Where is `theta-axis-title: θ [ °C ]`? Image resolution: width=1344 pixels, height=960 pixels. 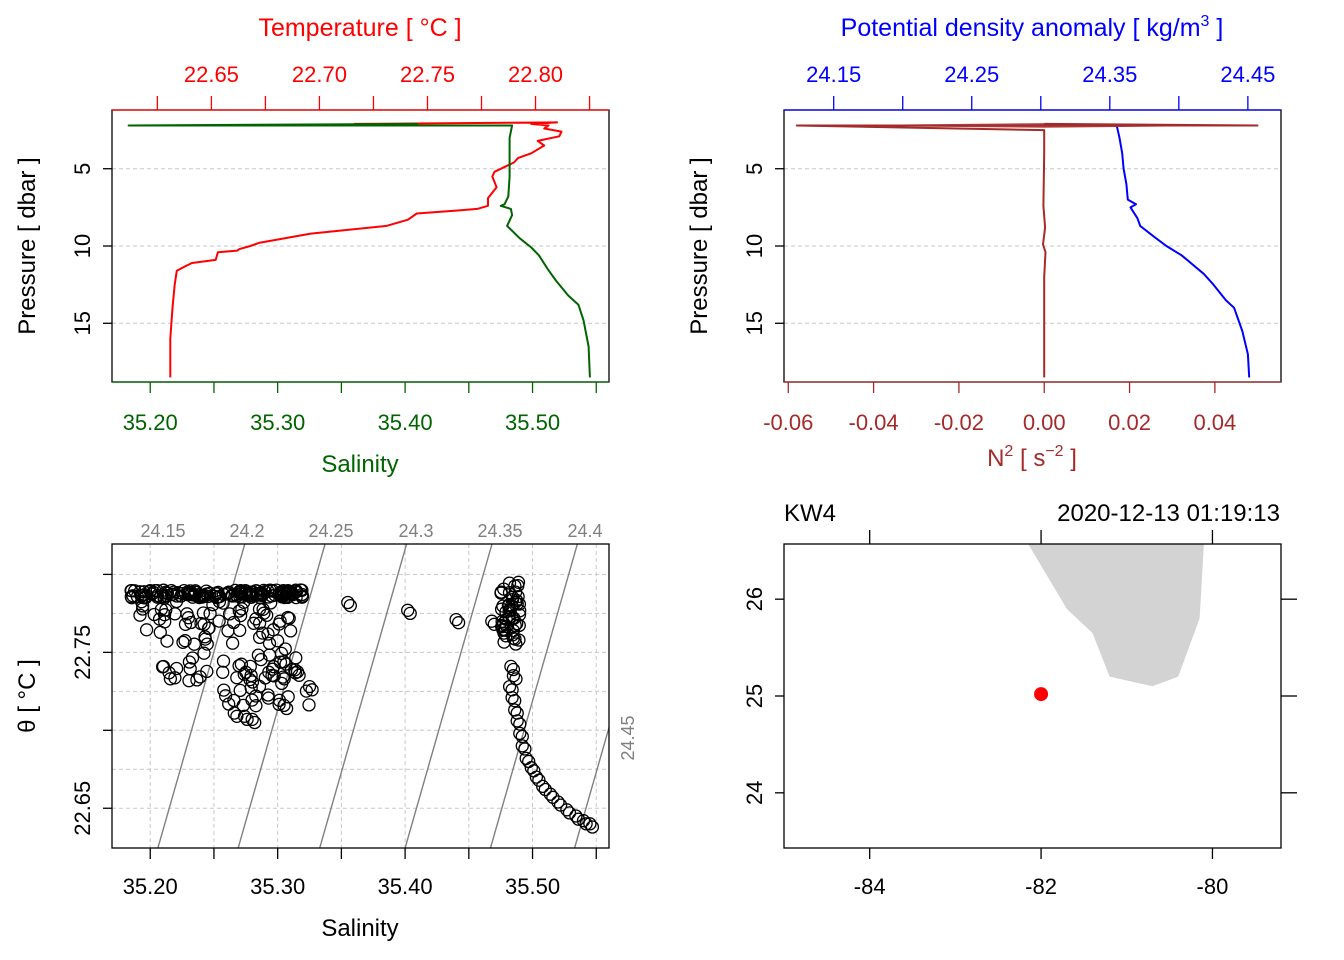
theta-axis-title: θ [ °C ] is located at coordinates (27, 696).